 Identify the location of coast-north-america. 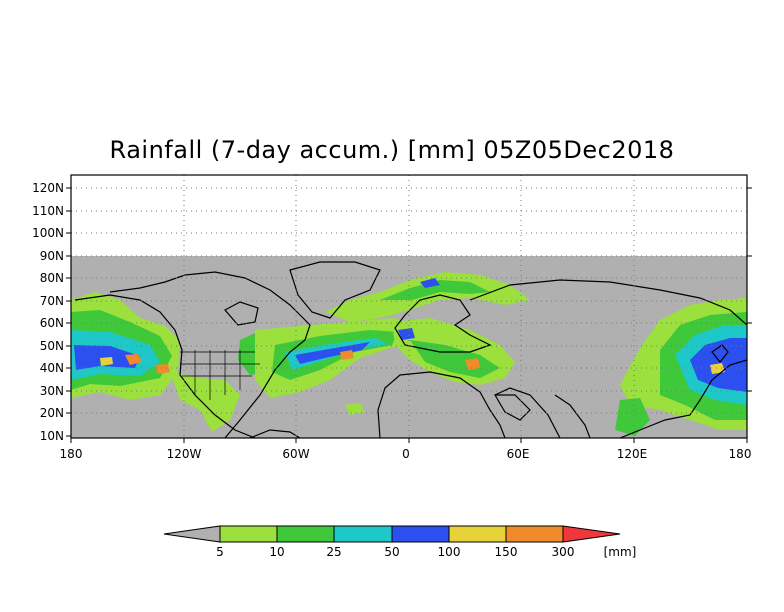
(192, 354).